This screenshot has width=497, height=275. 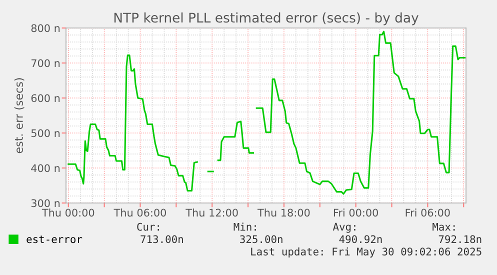 What do you see at coordinates (283, 212) in the screenshot?
I see `x-tick-label: Thu 18:00` at bounding box center [283, 212].